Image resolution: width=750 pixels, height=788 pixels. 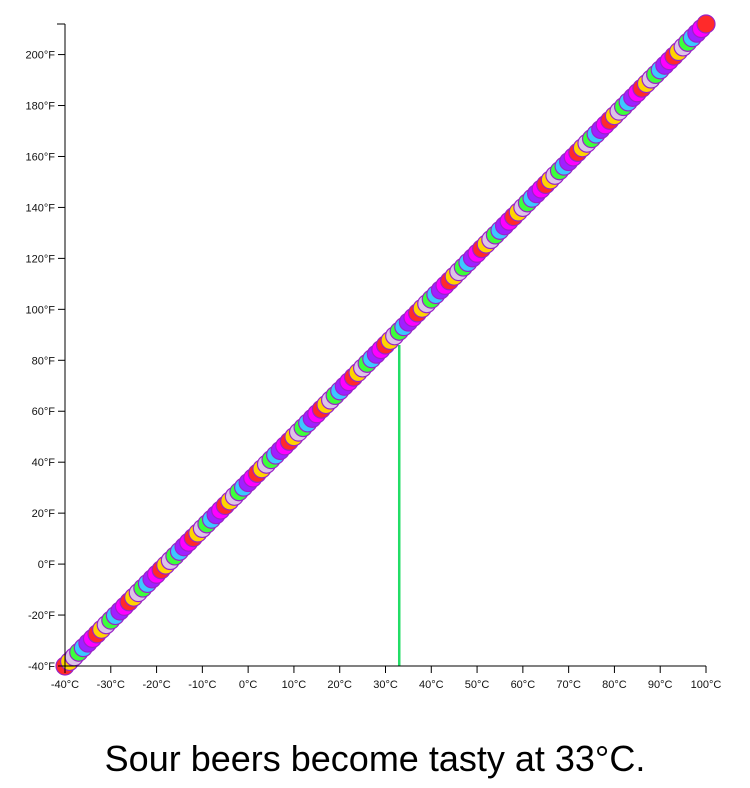 I want to click on x-tick-label: 50°C, so click(x=477, y=685).